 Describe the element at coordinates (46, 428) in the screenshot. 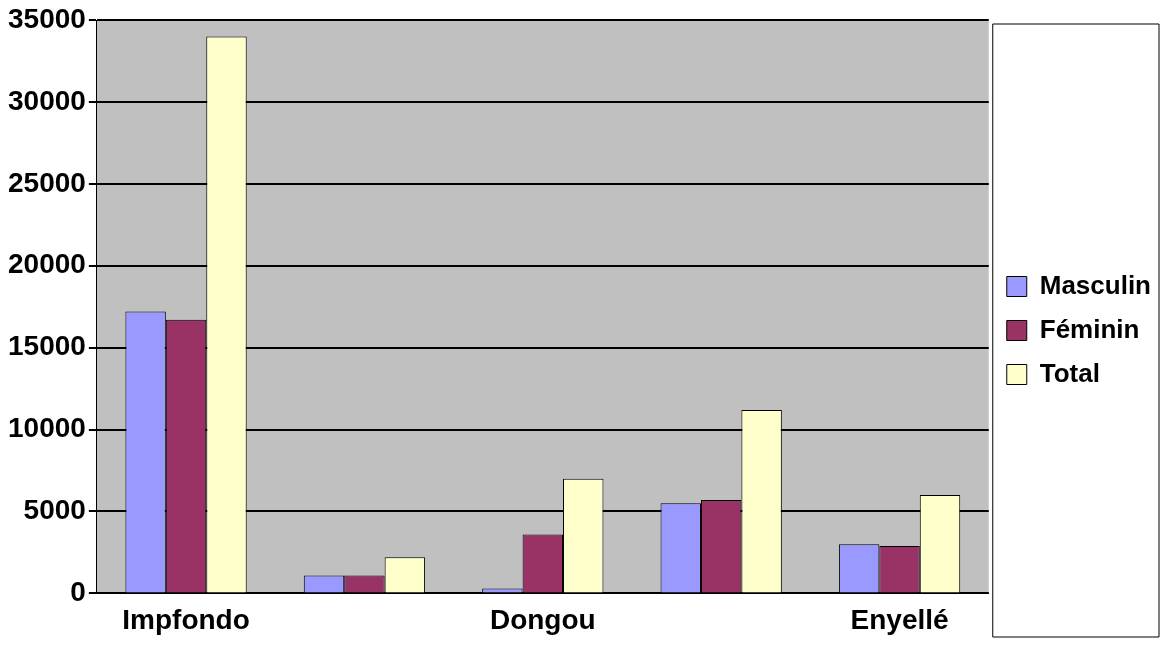

I see `y-tick-label: 10000` at that location.